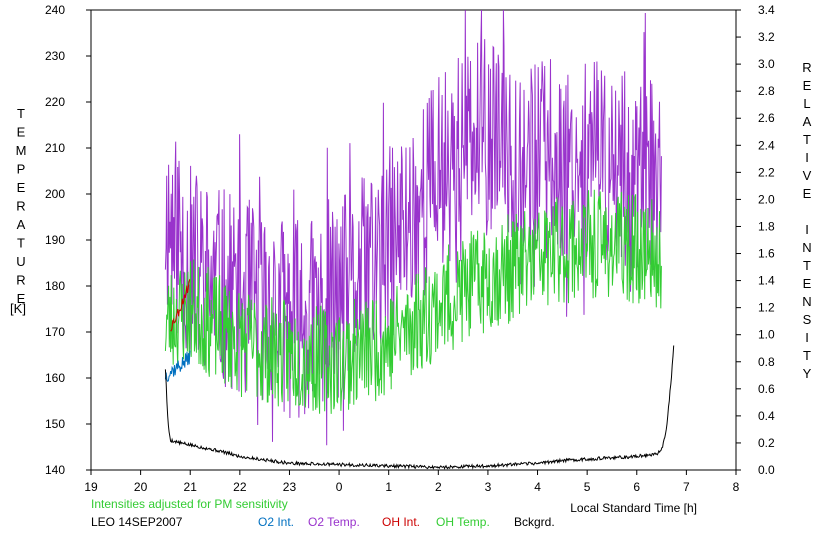 Image resolution: width=828 pixels, height=535 pixels. Describe the element at coordinates (534, 522) in the screenshot. I see `legend-item: Bckgrd.` at that location.